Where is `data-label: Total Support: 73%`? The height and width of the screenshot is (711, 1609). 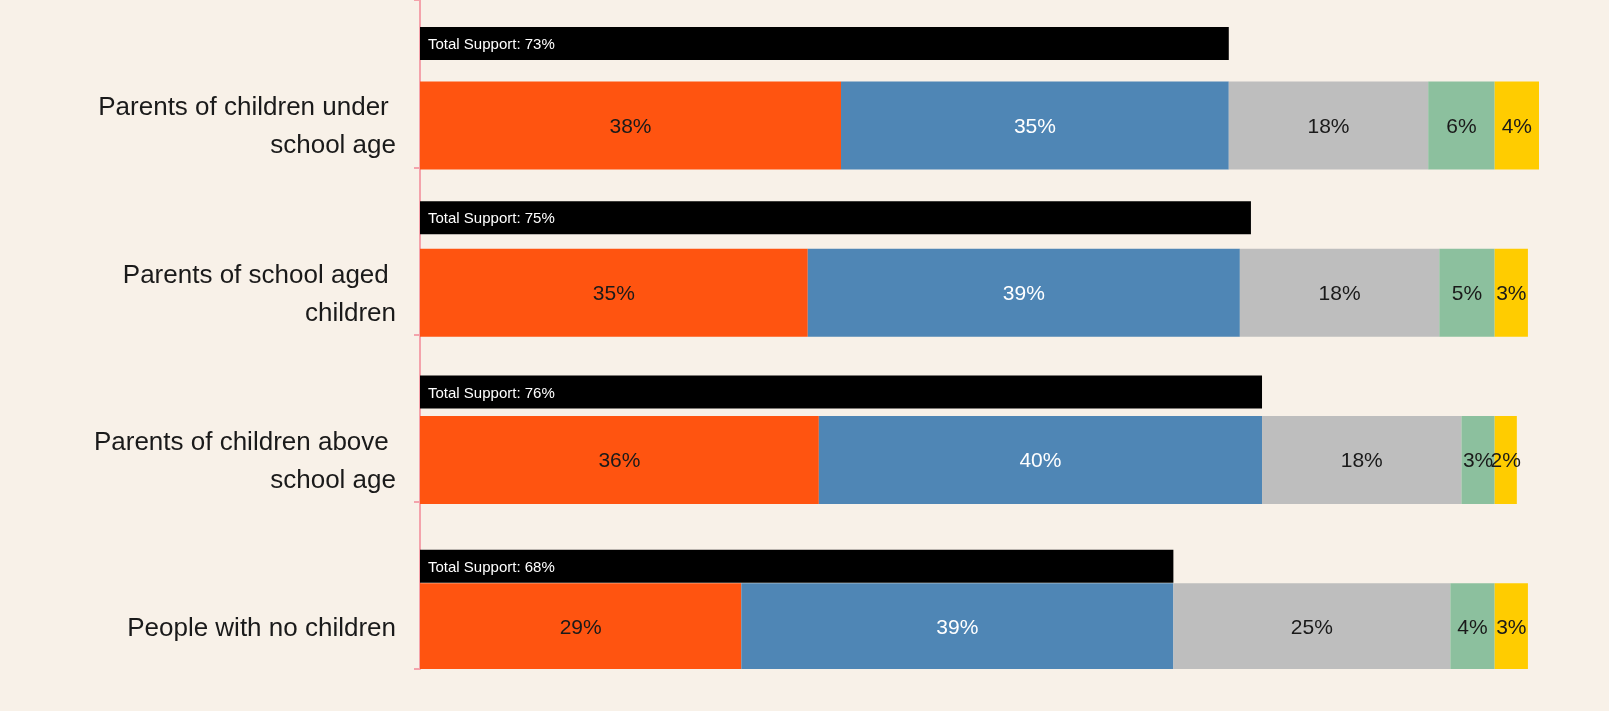 data-label: Total Support: 73% is located at coordinates (491, 44).